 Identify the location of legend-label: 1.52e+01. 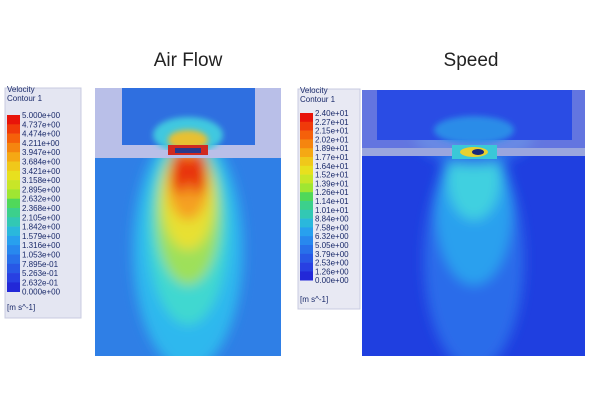
(332, 175).